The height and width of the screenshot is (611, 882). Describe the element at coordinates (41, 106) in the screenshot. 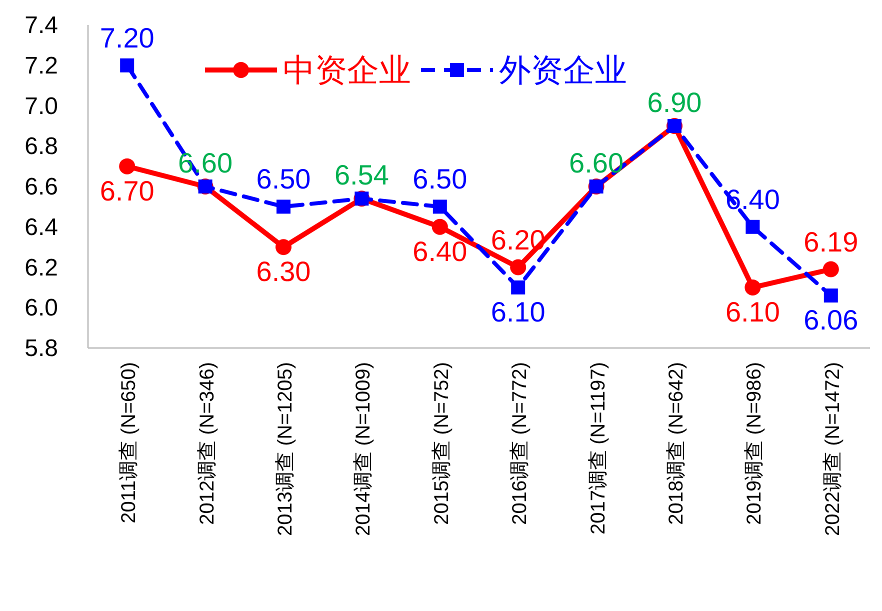

I see `y-tick-label: 7.0` at that location.